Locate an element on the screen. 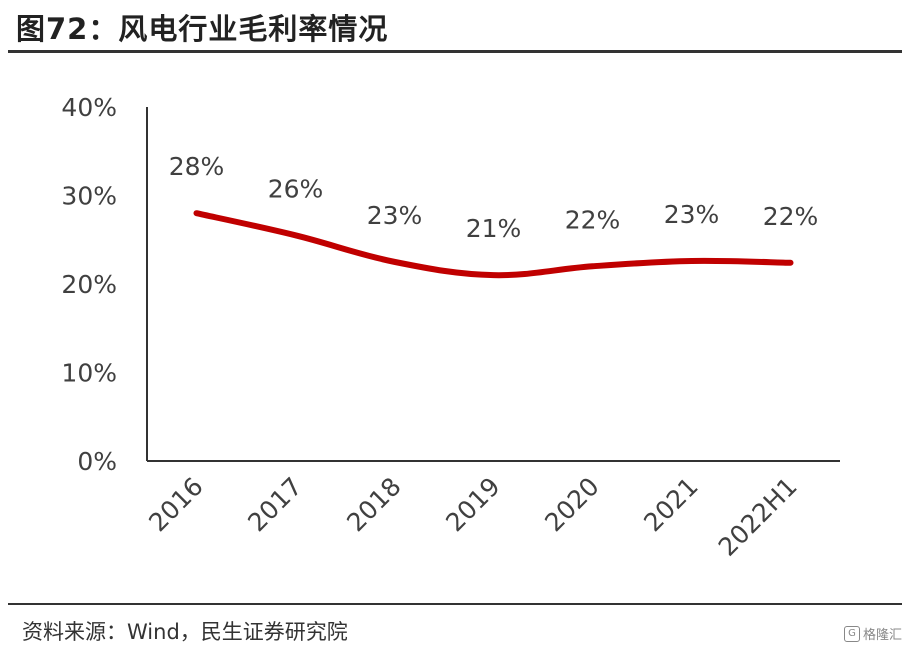 The height and width of the screenshot is (655, 910). y-tick-labels: 0% 10% 20% 30% 40% is located at coordinates (89, 284).